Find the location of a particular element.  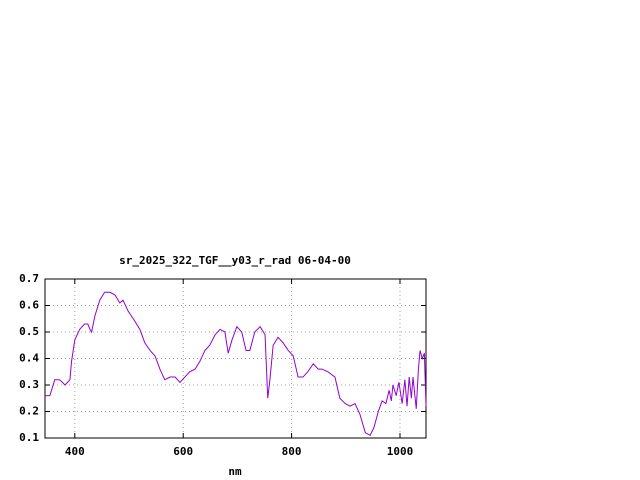

y-tick-label: 0.2 is located at coordinates (29, 411).